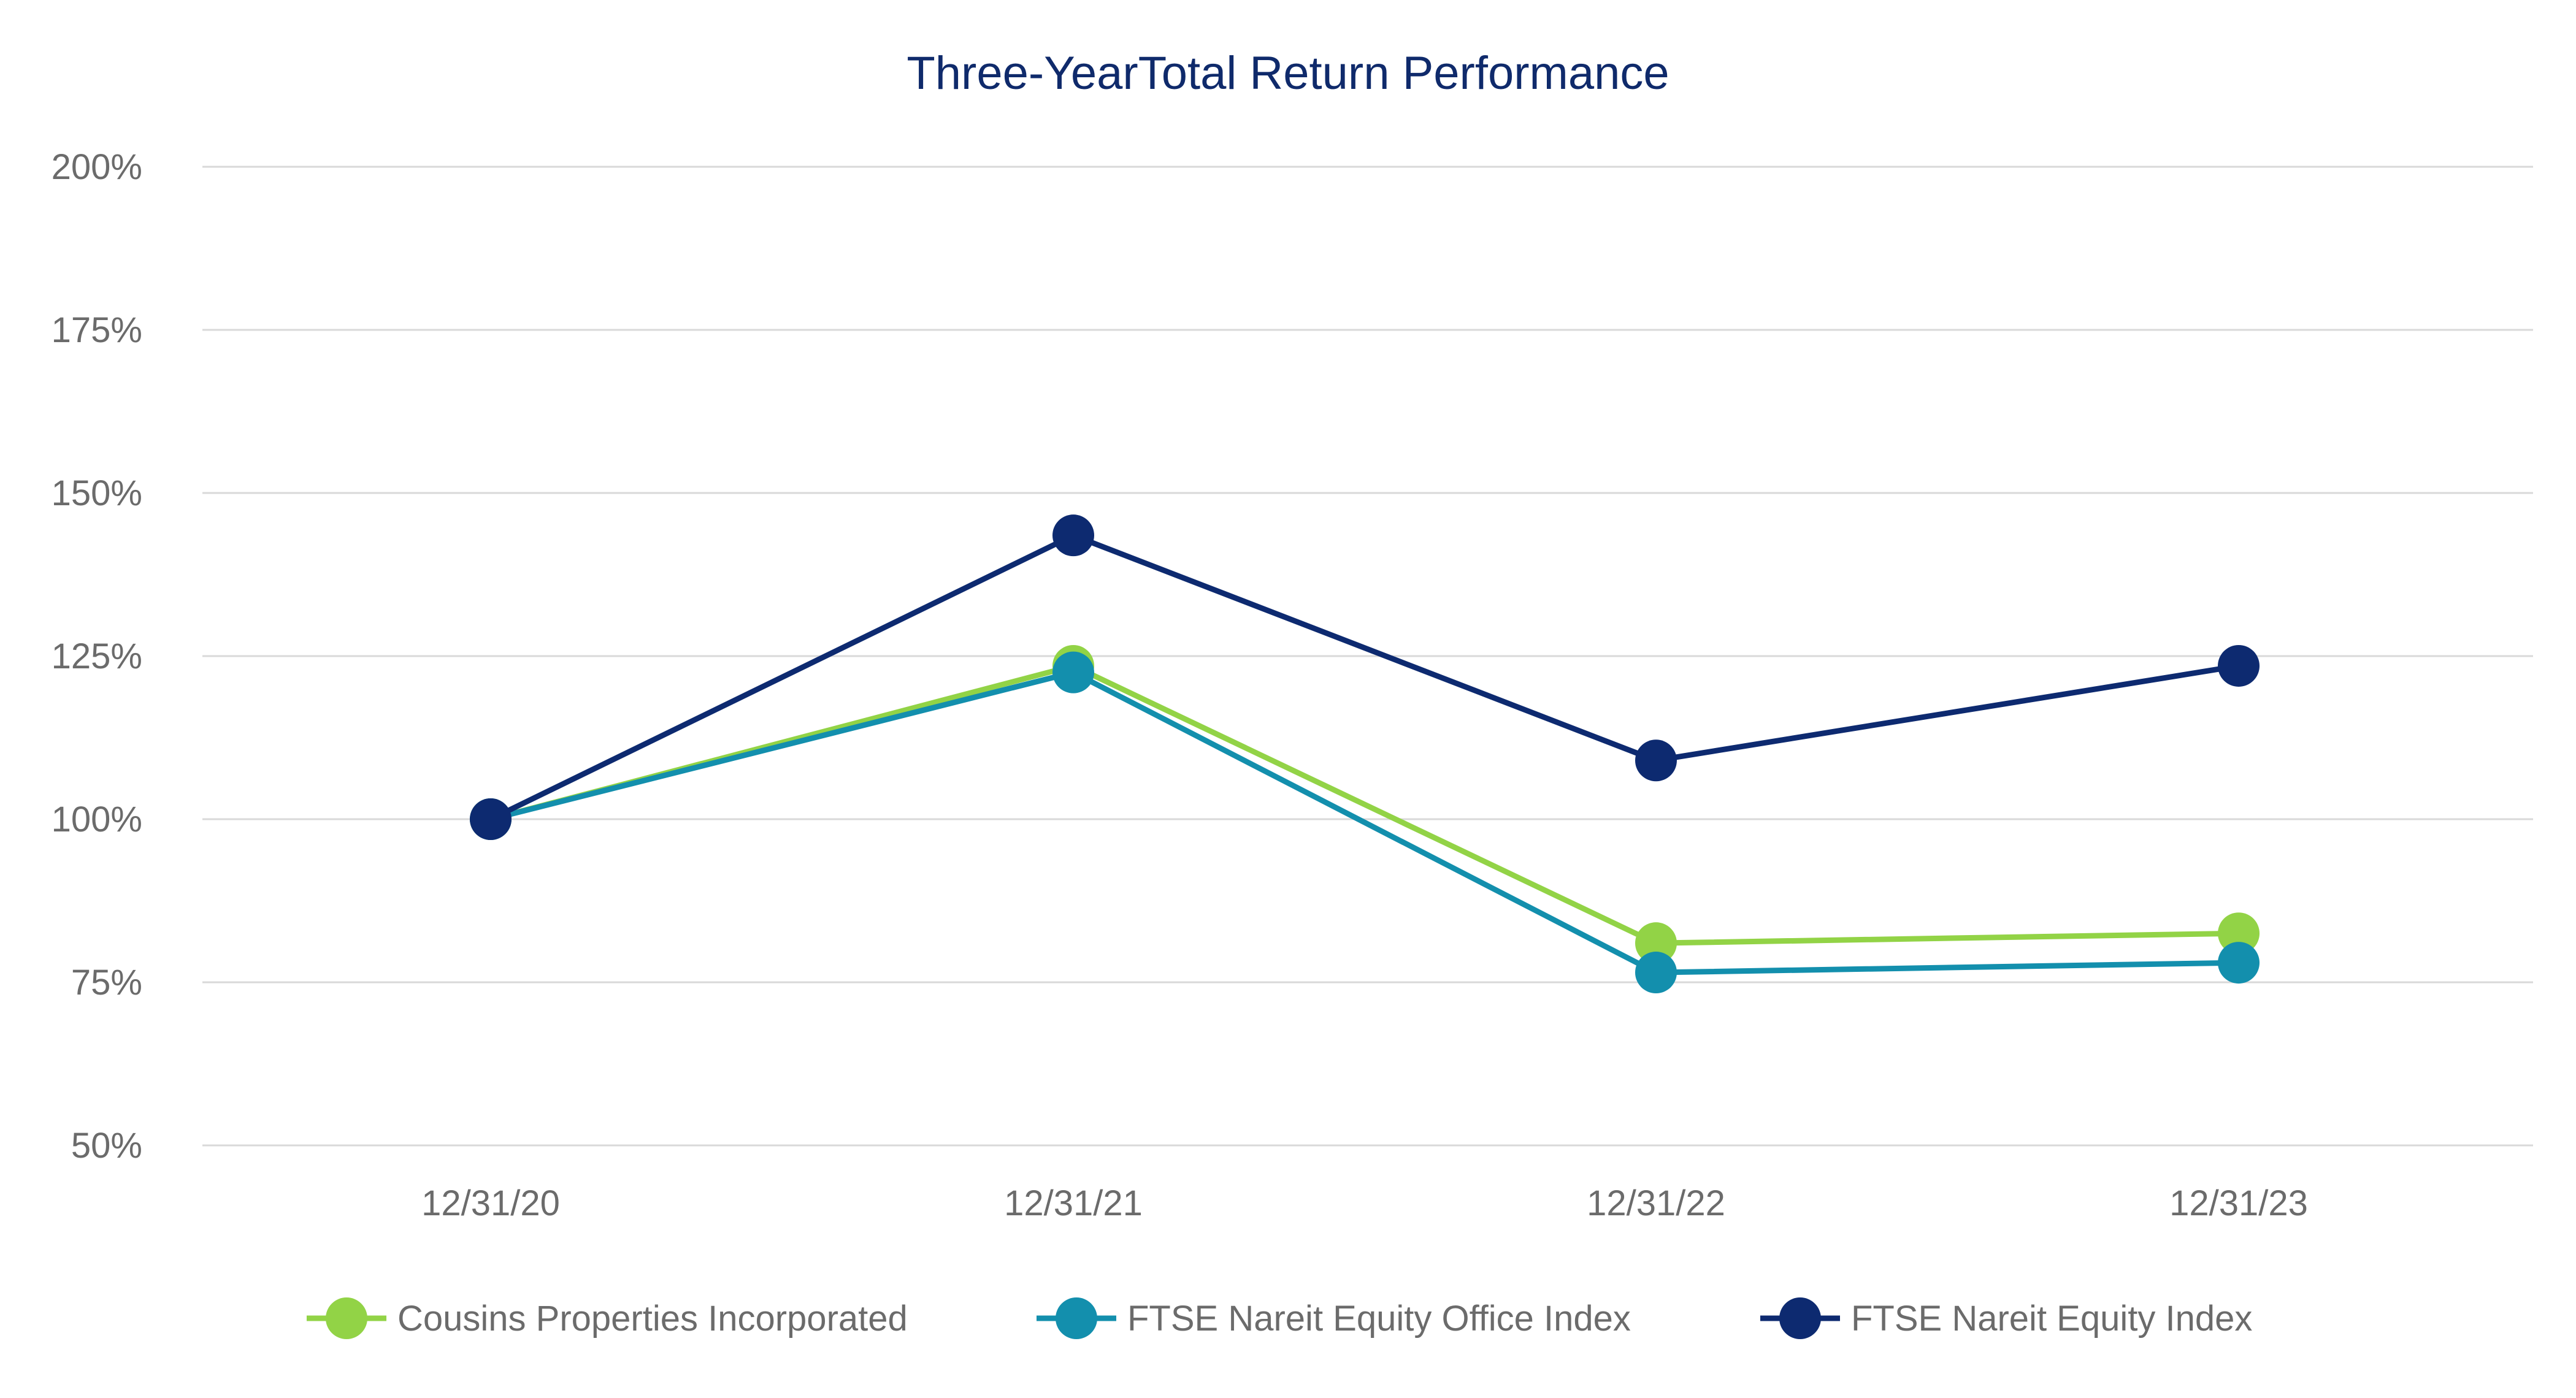 This screenshot has height=1398, width=2576. I want to click on x-tick-label: 12/31/21, so click(1073, 1203).